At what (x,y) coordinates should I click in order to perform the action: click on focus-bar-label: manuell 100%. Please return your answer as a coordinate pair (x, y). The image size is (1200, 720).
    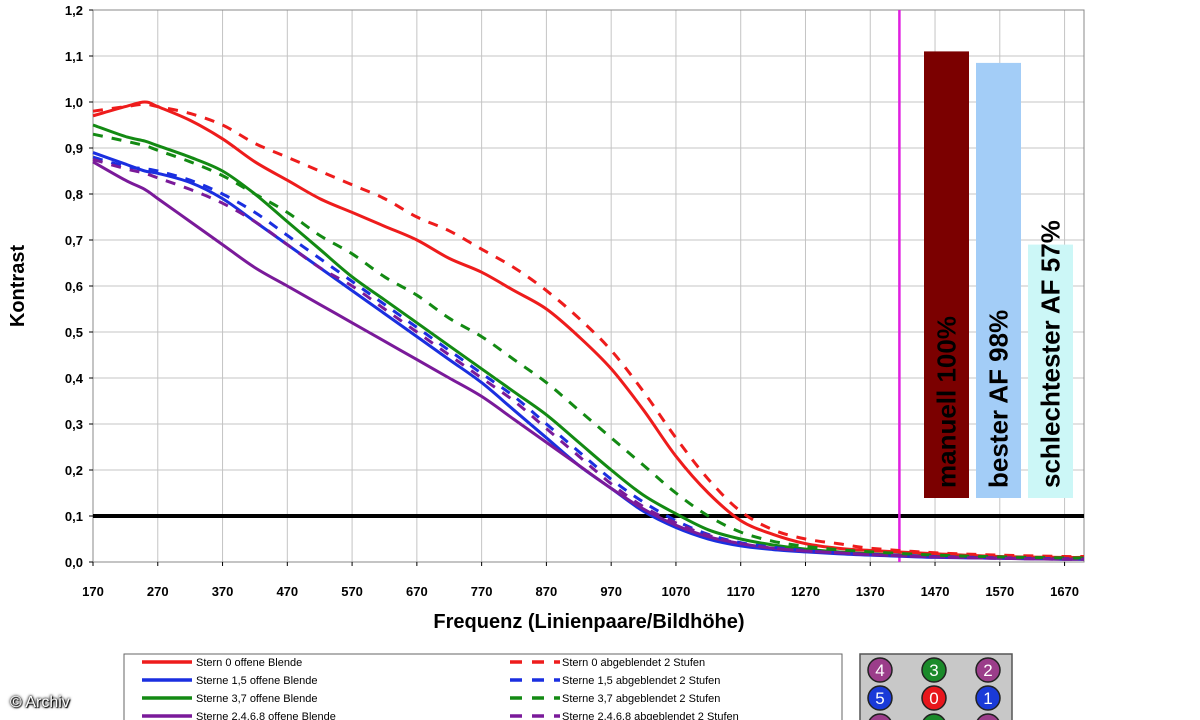
    Looking at the image, I should click on (947, 402).